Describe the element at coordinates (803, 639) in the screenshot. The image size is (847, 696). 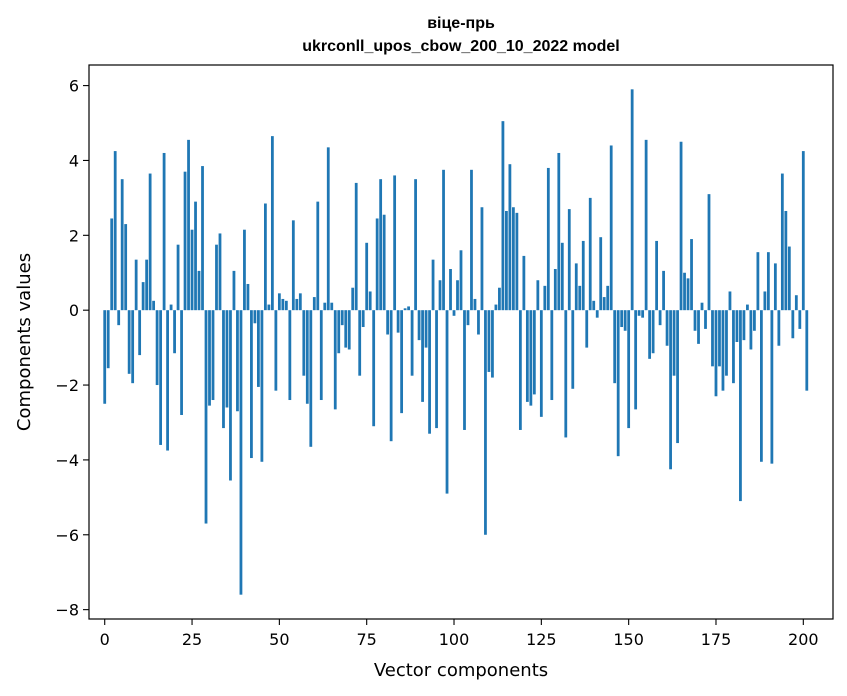
I see `x-tick-label: 200` at that location.